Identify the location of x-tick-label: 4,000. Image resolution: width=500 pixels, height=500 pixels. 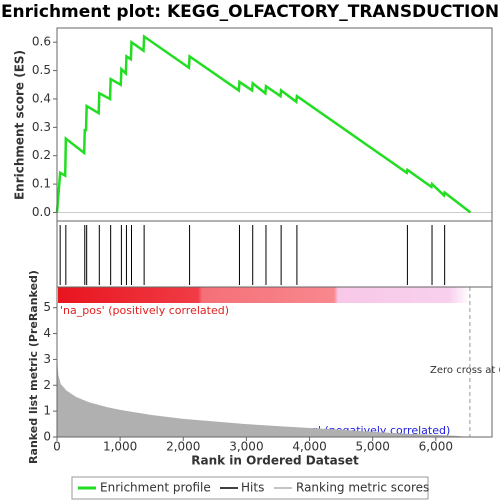
(309, 447).